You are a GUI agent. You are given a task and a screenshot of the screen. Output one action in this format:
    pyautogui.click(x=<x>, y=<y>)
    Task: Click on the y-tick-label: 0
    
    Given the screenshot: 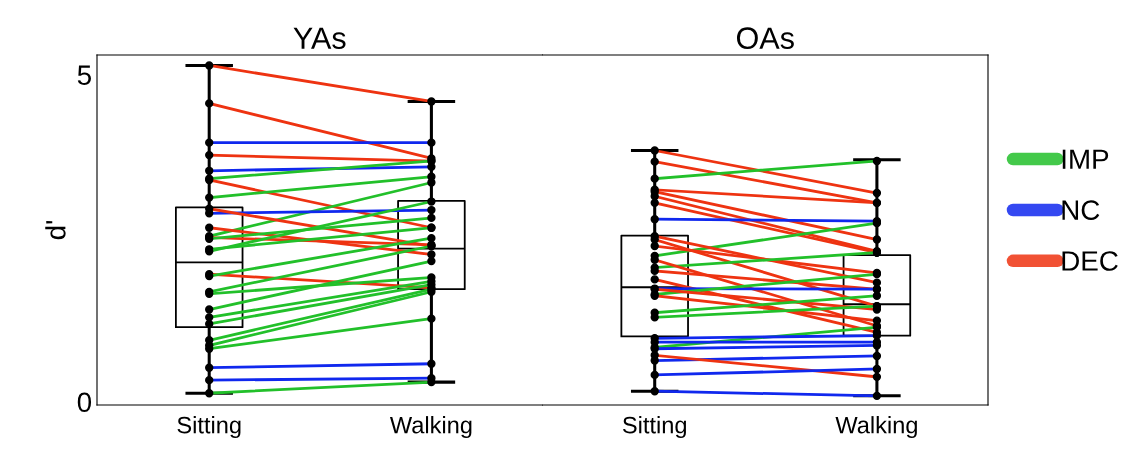 What is the action you would take?
    pyautogui.click(x=84, y=402)
    